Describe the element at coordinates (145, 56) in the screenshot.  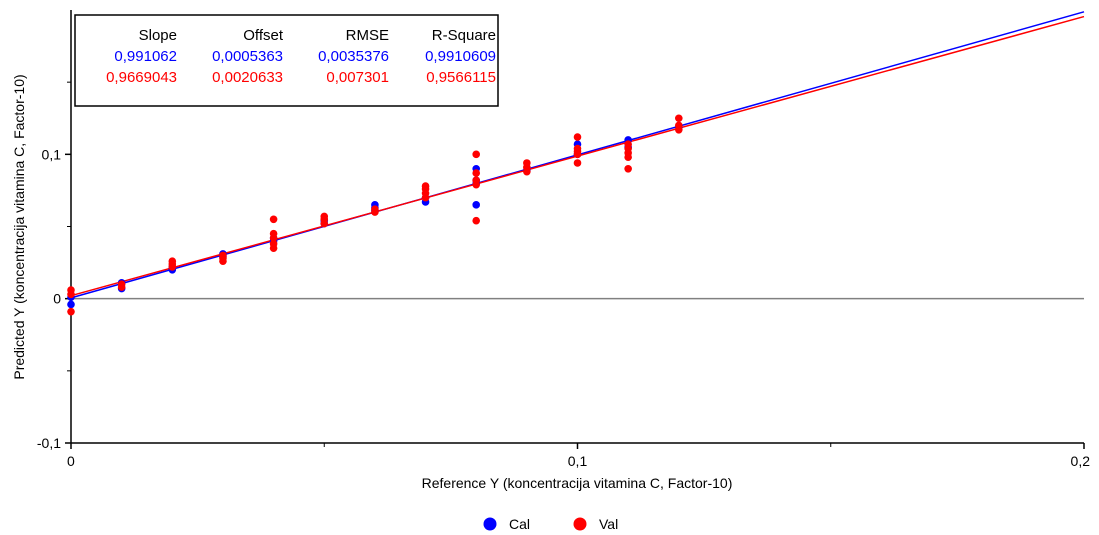
I see `stats-value: 0,991062` at that location.